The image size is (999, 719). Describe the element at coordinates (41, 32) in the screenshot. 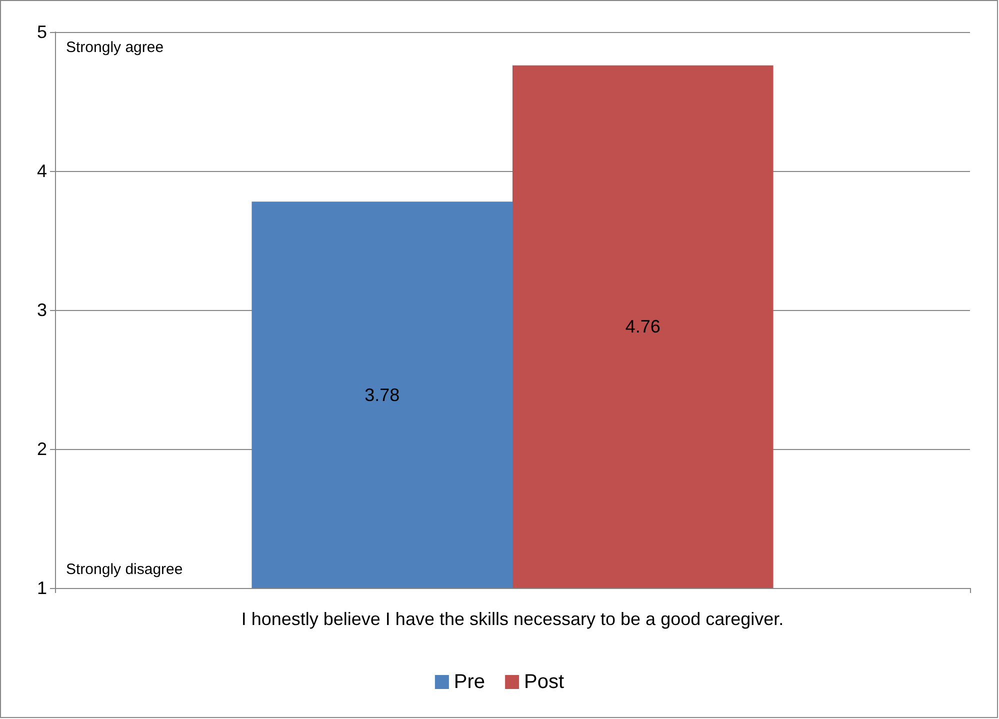

I see `y-tick-label: 5` at that location.